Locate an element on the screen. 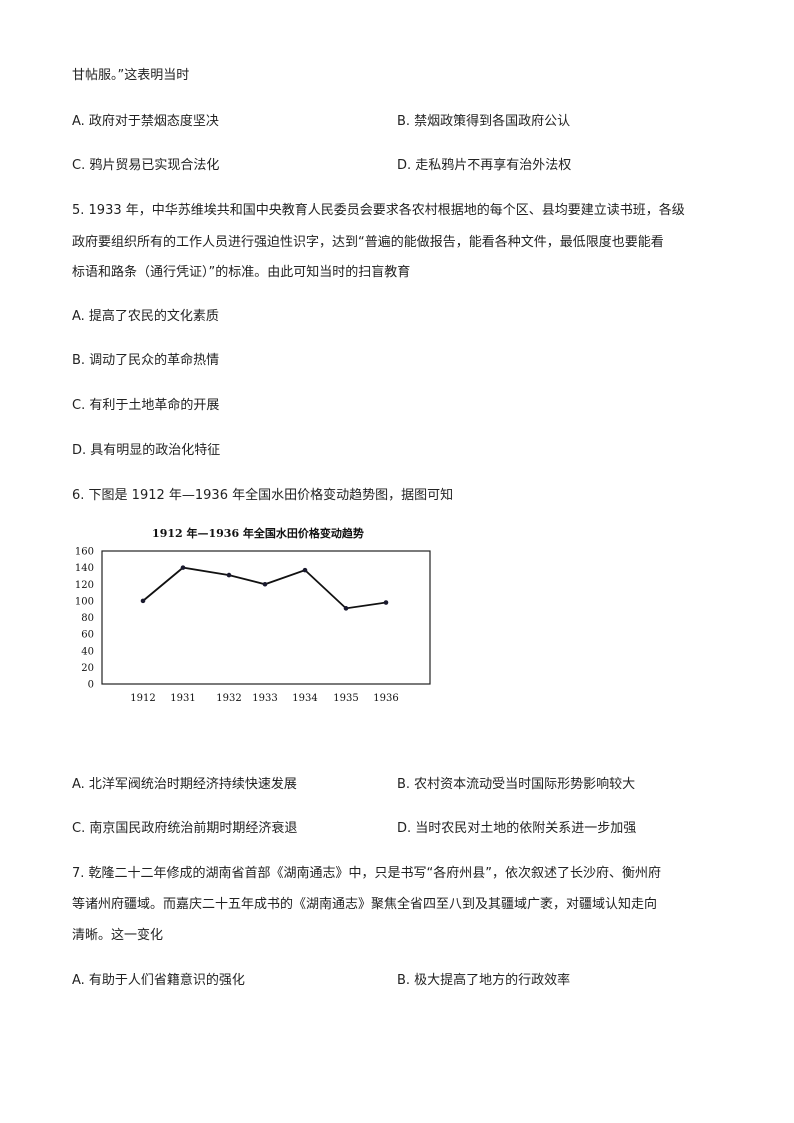 The width and height of the screenshot is (794, 1123). plot-frame is located at coordinates (266, 617).